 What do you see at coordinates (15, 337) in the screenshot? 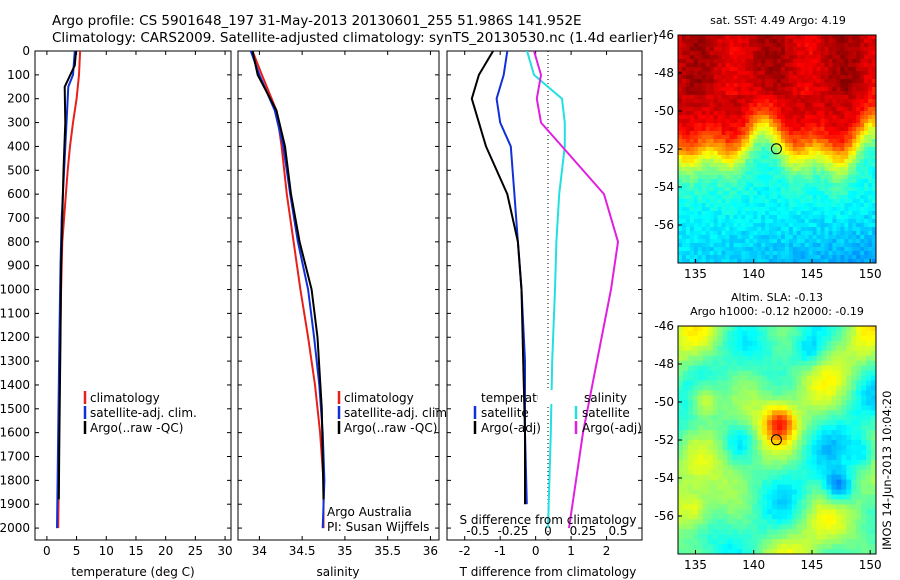
I see `y-tick-label: 1200` at bounding box center [15, 337].